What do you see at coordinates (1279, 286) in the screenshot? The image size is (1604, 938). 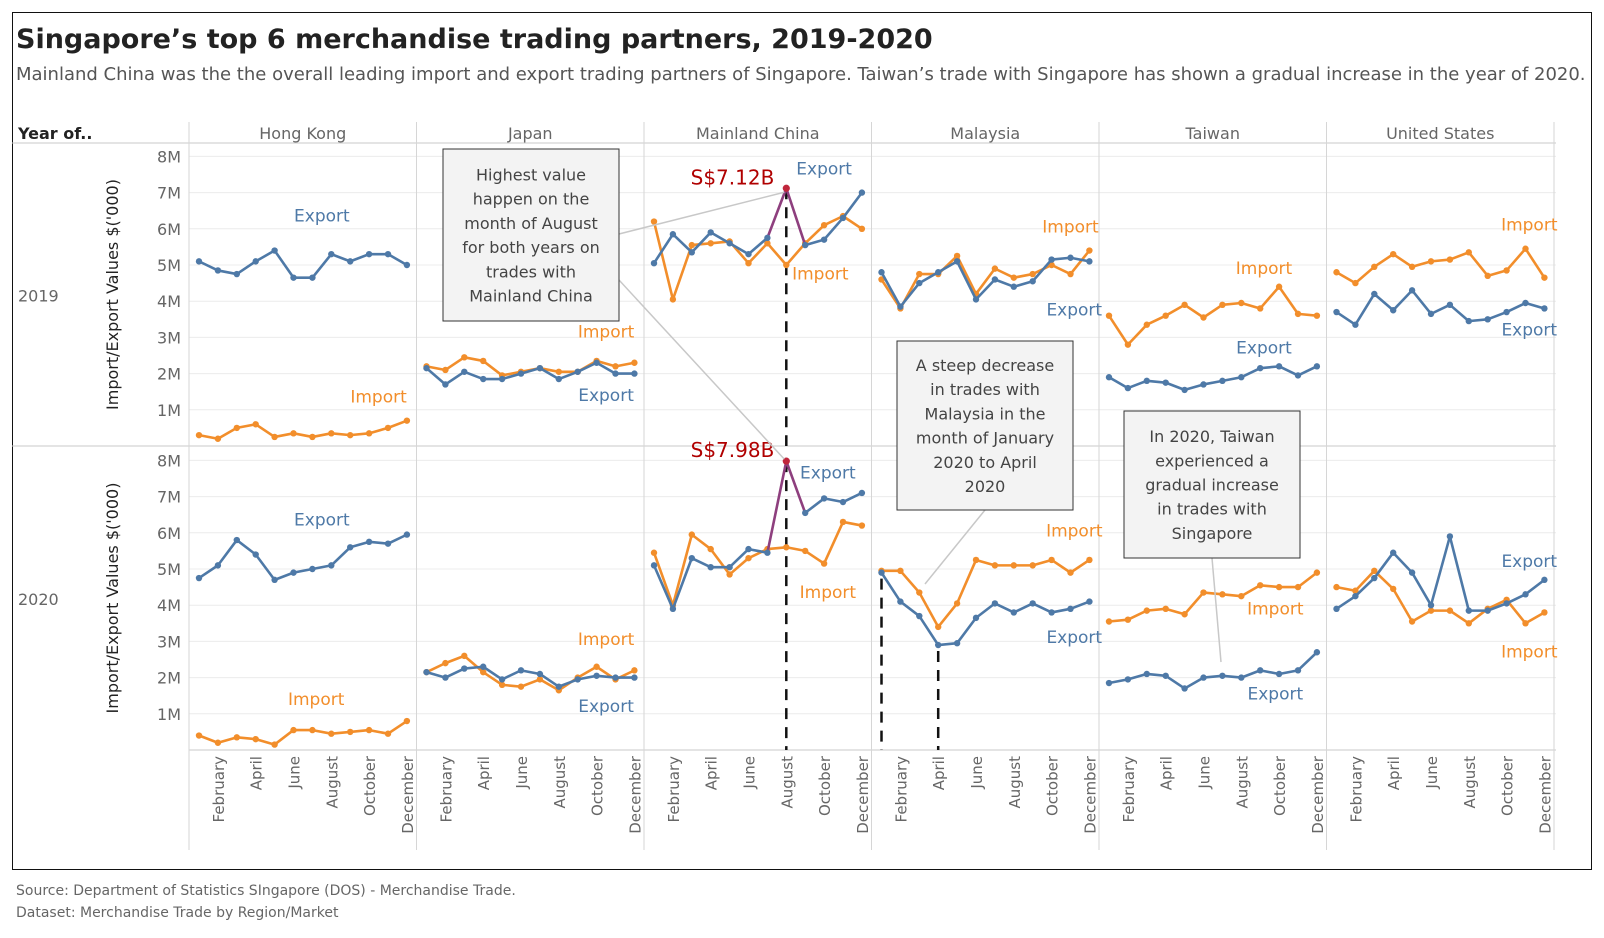 I see `data-point-import-taiwan-2019-october` at bounding box center [1279, 286].